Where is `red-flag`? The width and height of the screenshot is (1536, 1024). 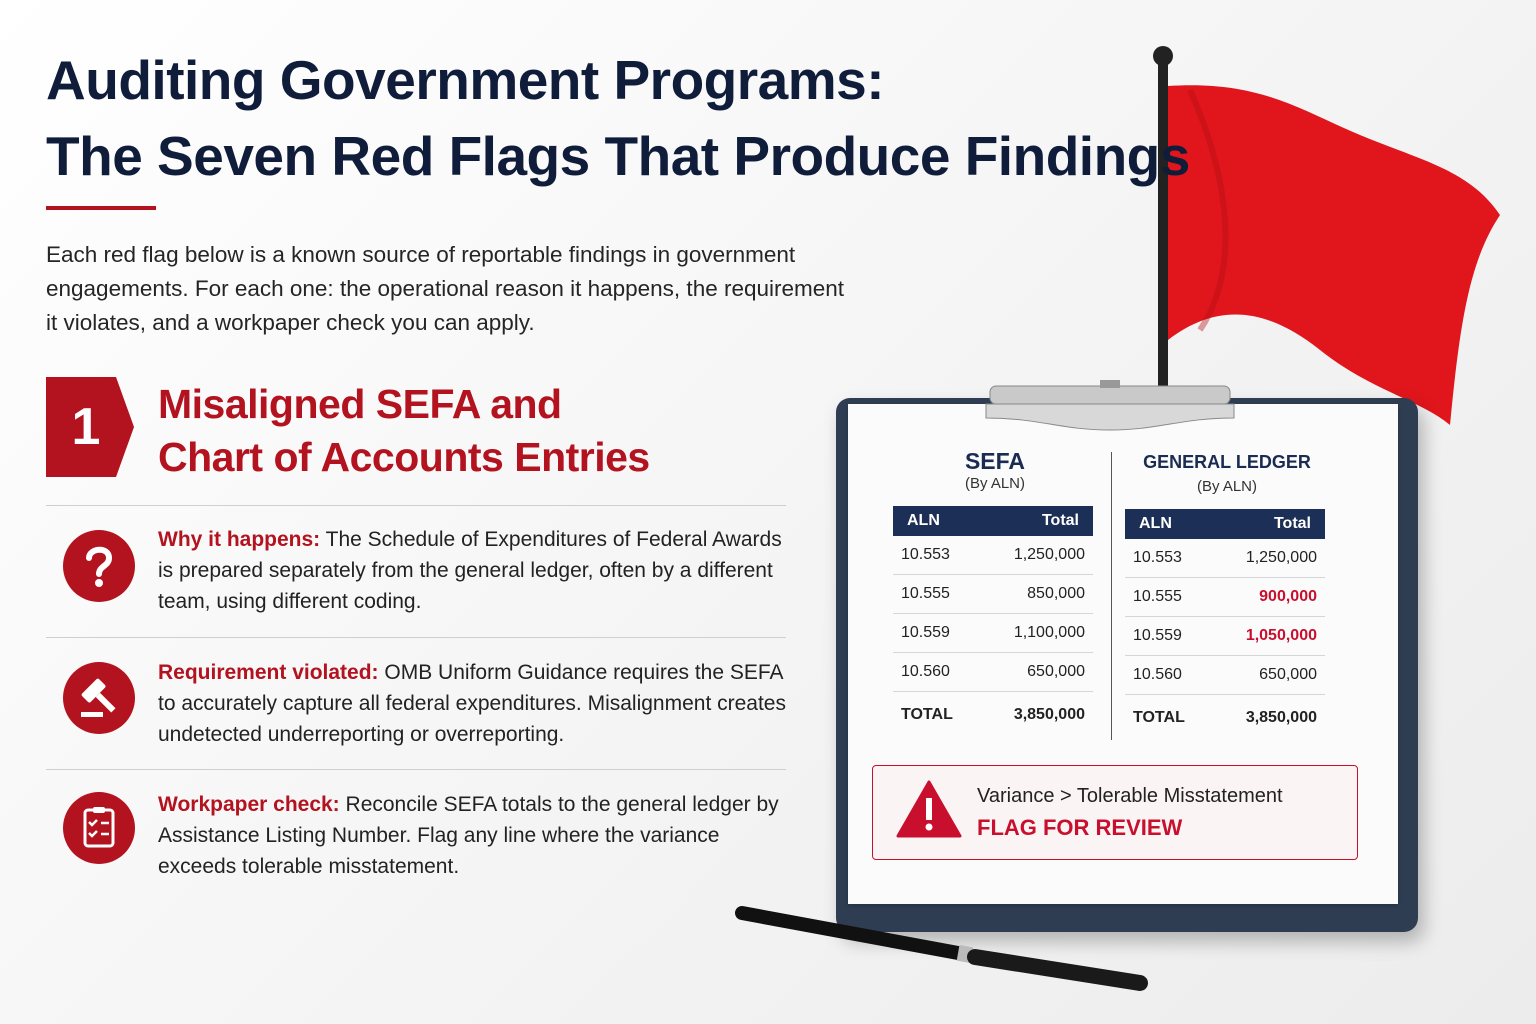 red-flag is located at coordinates (1334, 255).